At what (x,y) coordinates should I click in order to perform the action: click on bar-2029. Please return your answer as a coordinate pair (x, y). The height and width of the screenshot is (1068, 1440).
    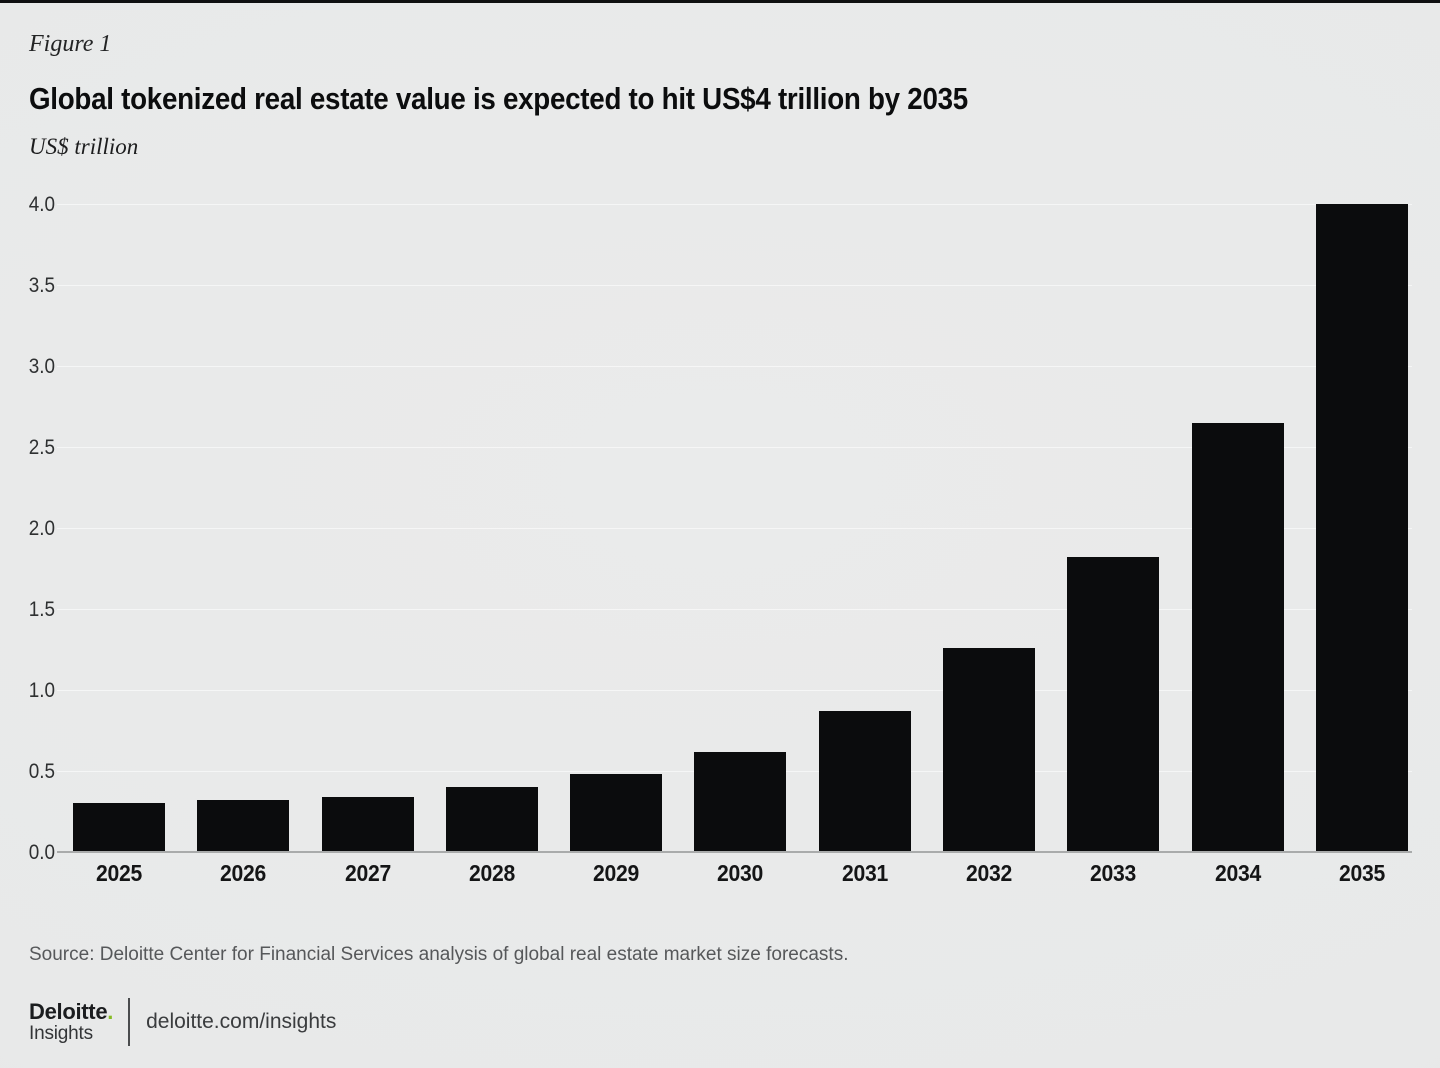
    Looking at the image, I should click on (616, 813).